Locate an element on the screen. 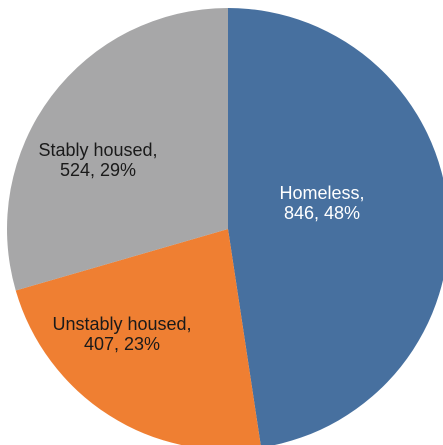 The width and height of the screenshot is (443, 445). pie-label-line1: Unstably housed, is located at coordinates (121, 324).